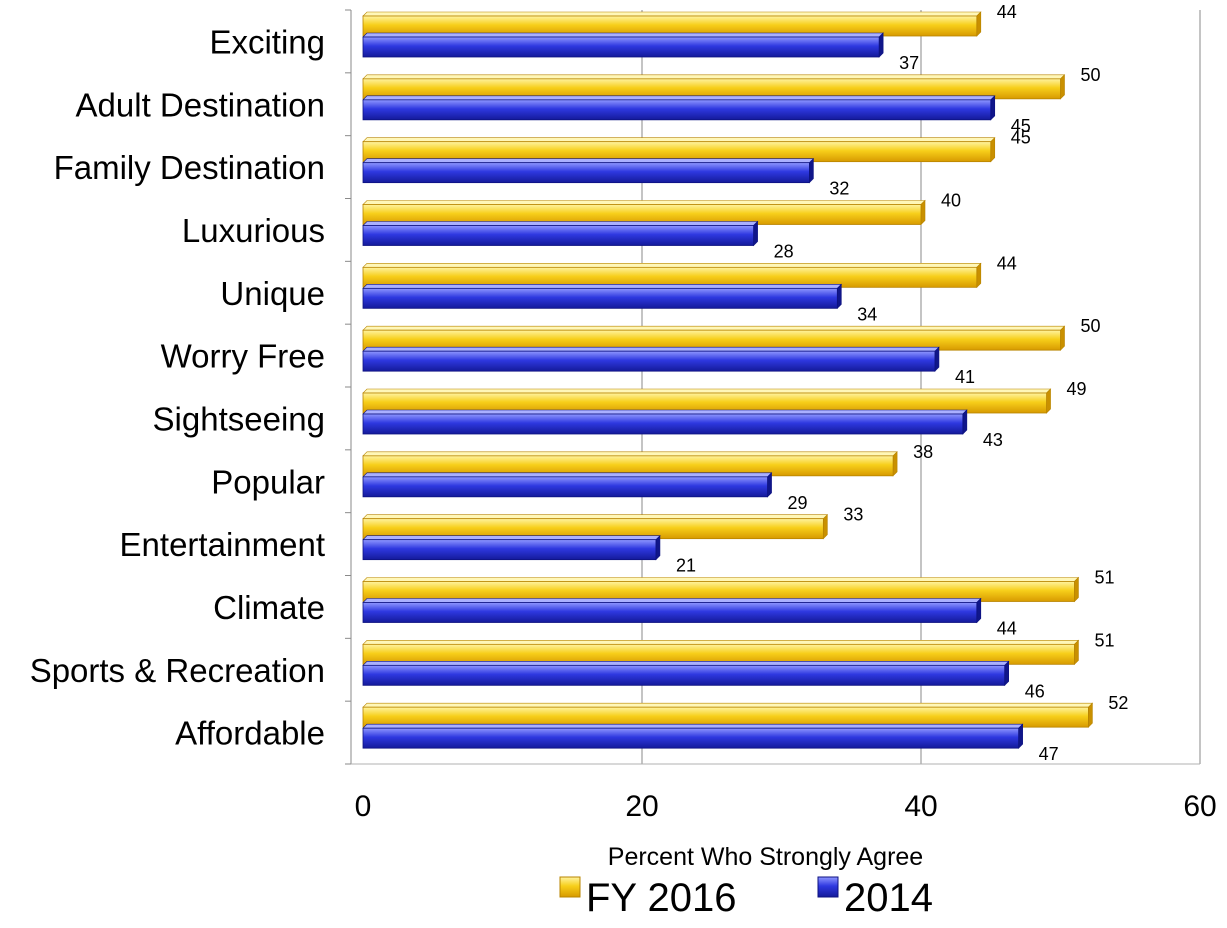 The image size is (1227, 928). Describe the element at coordinates (1021, 126) in the screenshot. I see `data-label-2014: 45` at that location.